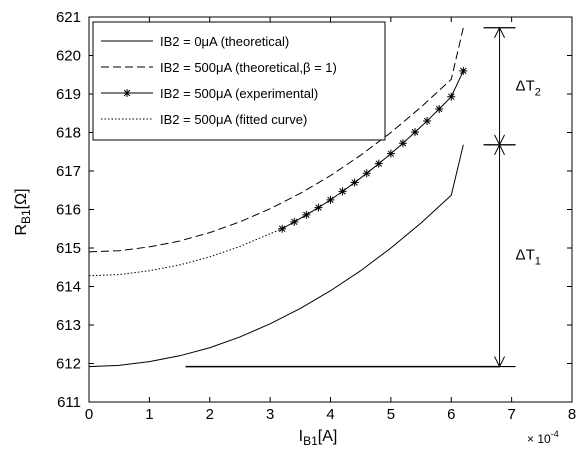 Image resolution: width=578 pixels, height=455 pixels. What do you see at coordinates (68, 287) in the screenshot?
I see `y-tick-label-3: 614` at bounding box center [68, 287].